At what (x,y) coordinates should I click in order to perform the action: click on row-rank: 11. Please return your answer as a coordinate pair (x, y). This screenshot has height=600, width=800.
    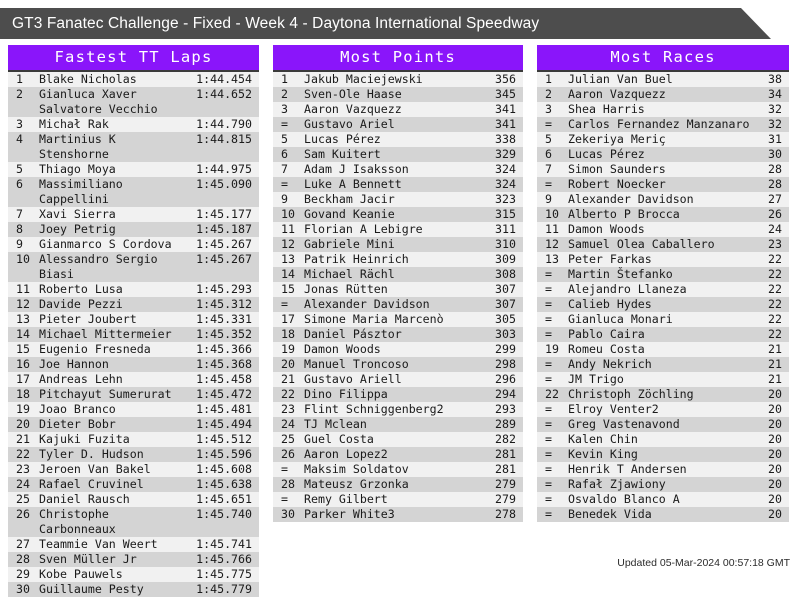
    Looking at the image, I should click on (23, 289).